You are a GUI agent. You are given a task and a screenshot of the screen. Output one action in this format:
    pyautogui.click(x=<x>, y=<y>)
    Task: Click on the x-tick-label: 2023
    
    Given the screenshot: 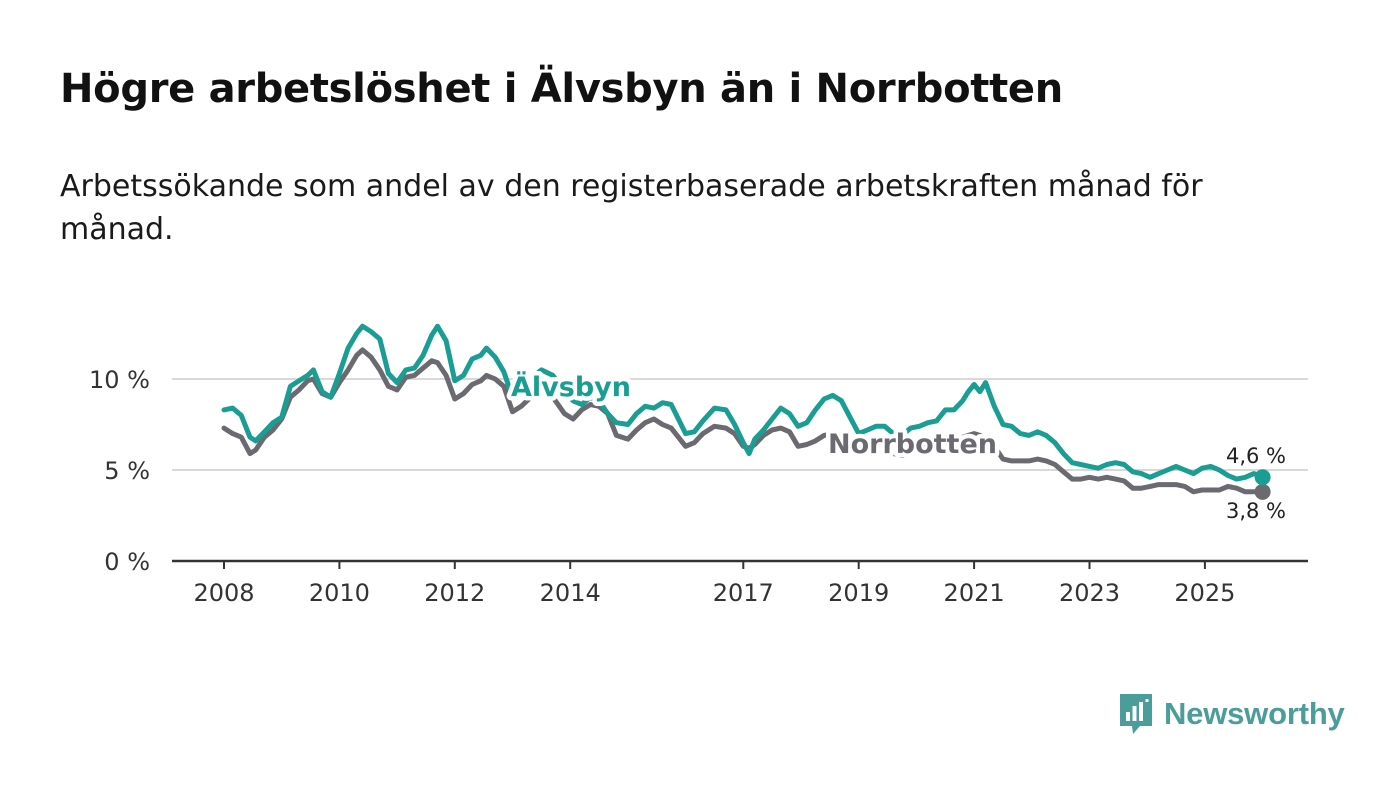 What is the action you would take?
    pyautogui.click(x=1089, y=593)
    